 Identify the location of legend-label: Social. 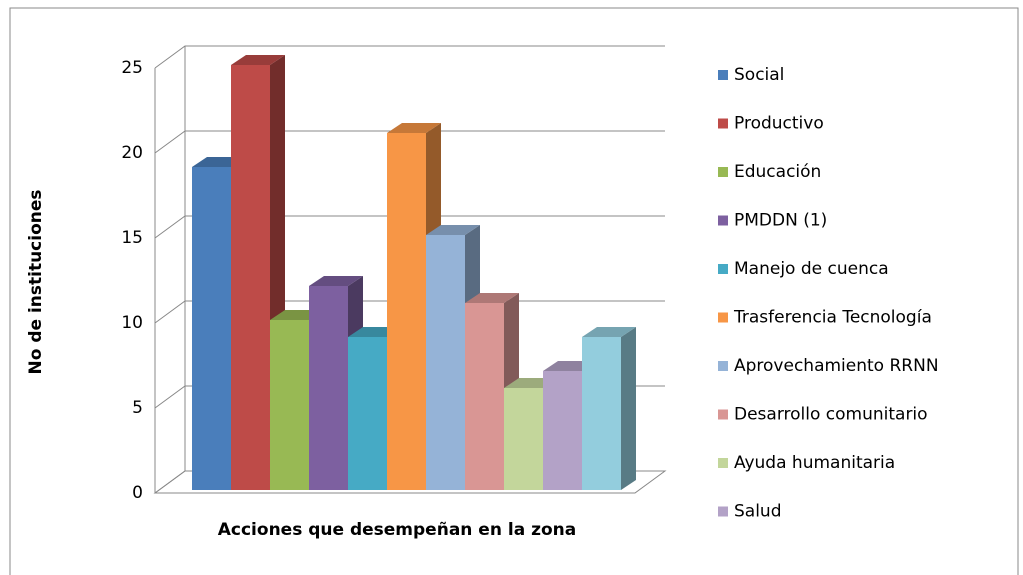
(759, 75).